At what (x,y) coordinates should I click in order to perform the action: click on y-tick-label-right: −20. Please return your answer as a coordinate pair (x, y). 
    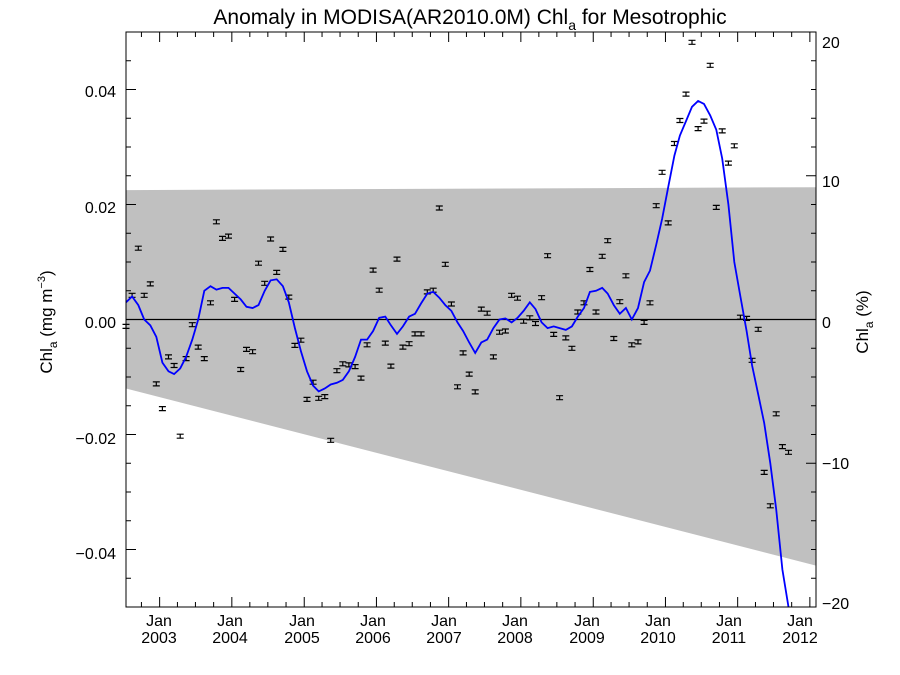
    Looking at the image, I should click on (835, 604).